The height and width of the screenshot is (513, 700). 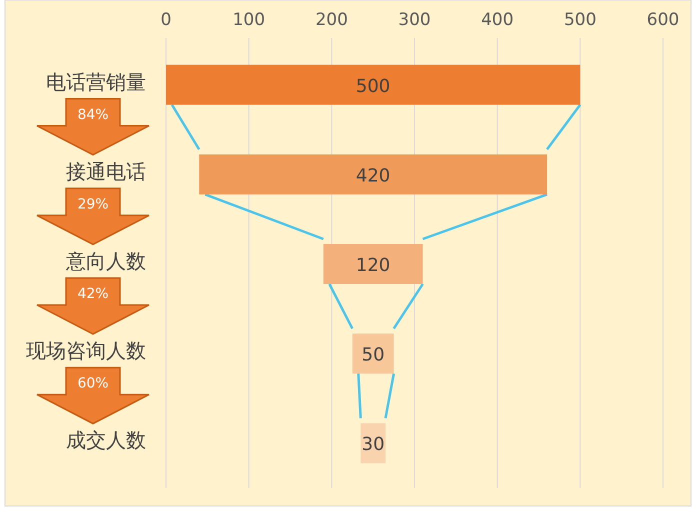 I want to click on data-label: 50, so click(x=373, y=355).